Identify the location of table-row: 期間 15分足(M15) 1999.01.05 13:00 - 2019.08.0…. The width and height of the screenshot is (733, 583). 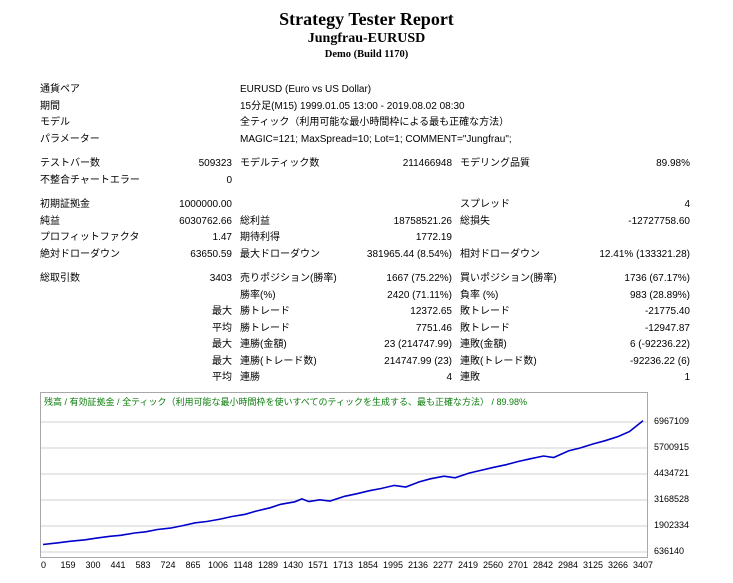
(365, 107).